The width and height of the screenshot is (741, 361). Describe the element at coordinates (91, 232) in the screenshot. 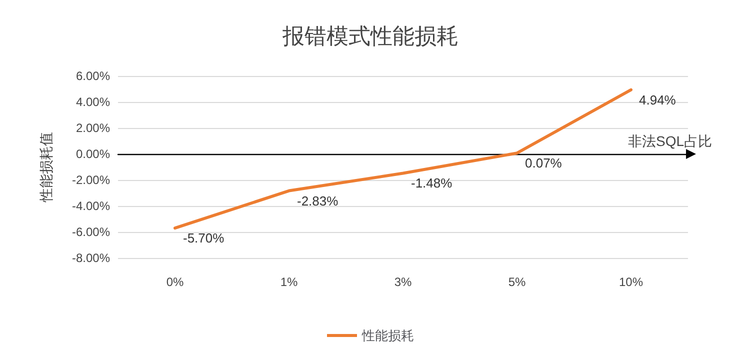

I see `y-tick-label: -6.00%` at that location.